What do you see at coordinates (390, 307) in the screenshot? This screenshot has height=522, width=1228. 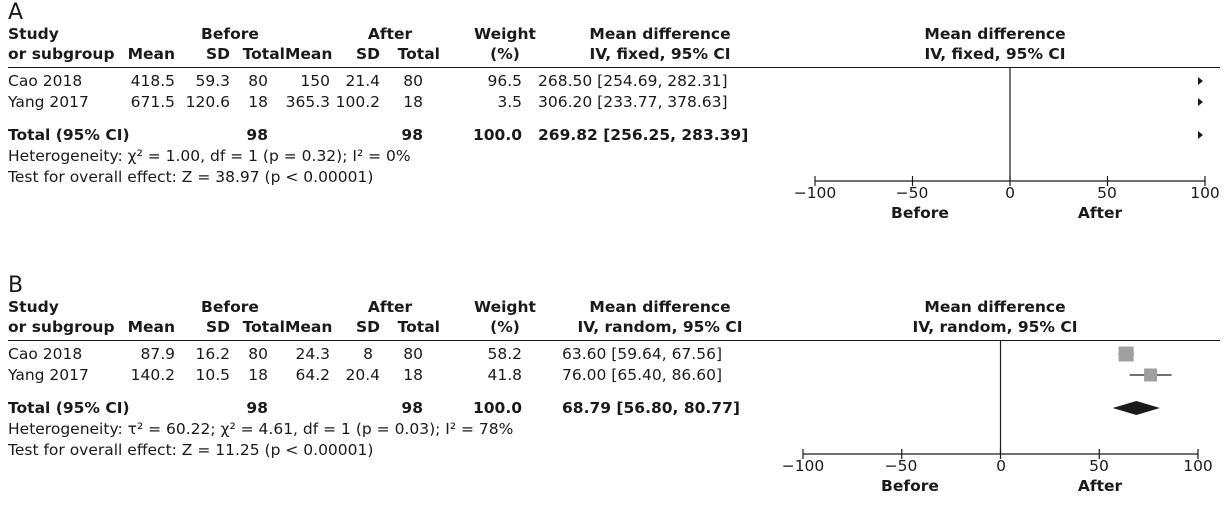 I see `header-after: After` at bounding box center [390, 307].